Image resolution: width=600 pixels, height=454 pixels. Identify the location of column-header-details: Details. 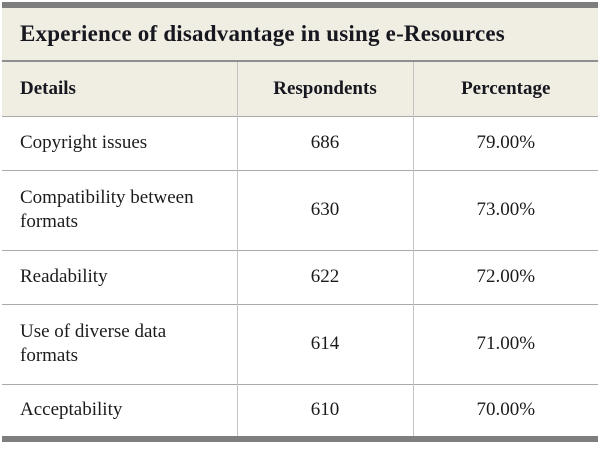
(48, 88).